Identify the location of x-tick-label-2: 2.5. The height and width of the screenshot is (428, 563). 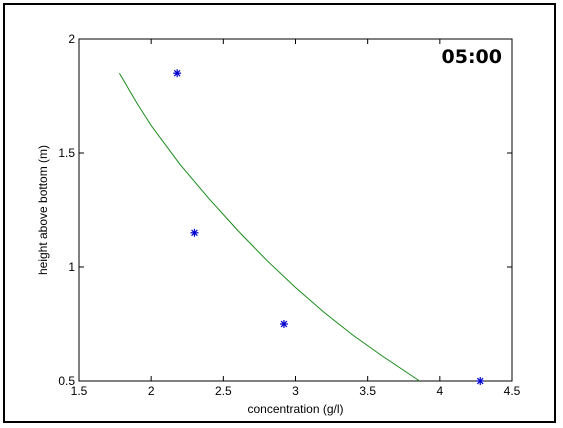
(223, 391).